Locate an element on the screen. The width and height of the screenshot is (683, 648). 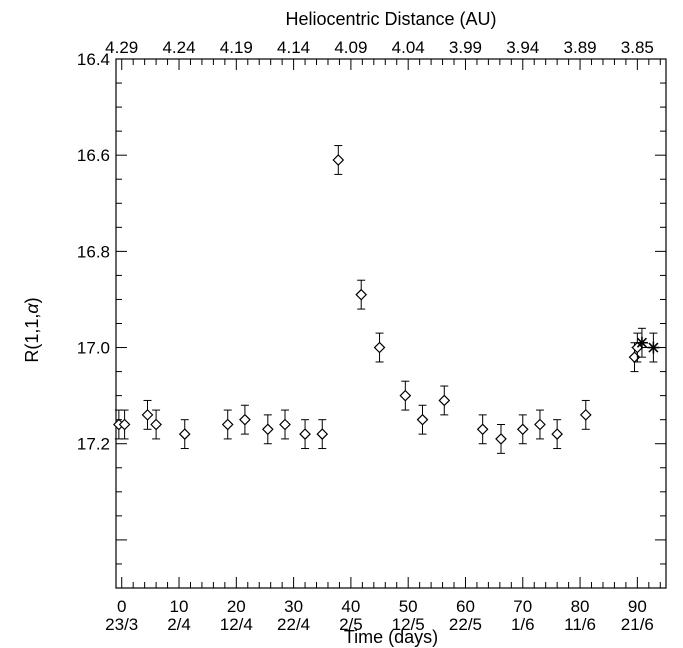
y-axis-title: R(1,1,α) is located at coordinates (32, 329).